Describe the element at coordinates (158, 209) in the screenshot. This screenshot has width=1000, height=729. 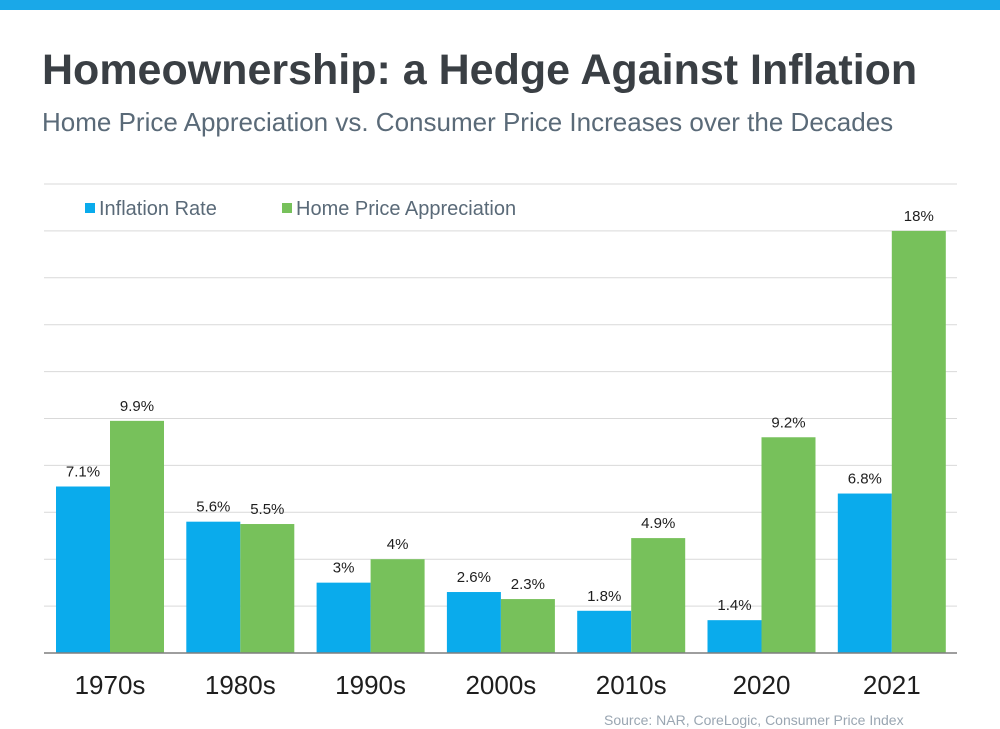
I see `legend-label-inflation: Inflation Rate` at that location.